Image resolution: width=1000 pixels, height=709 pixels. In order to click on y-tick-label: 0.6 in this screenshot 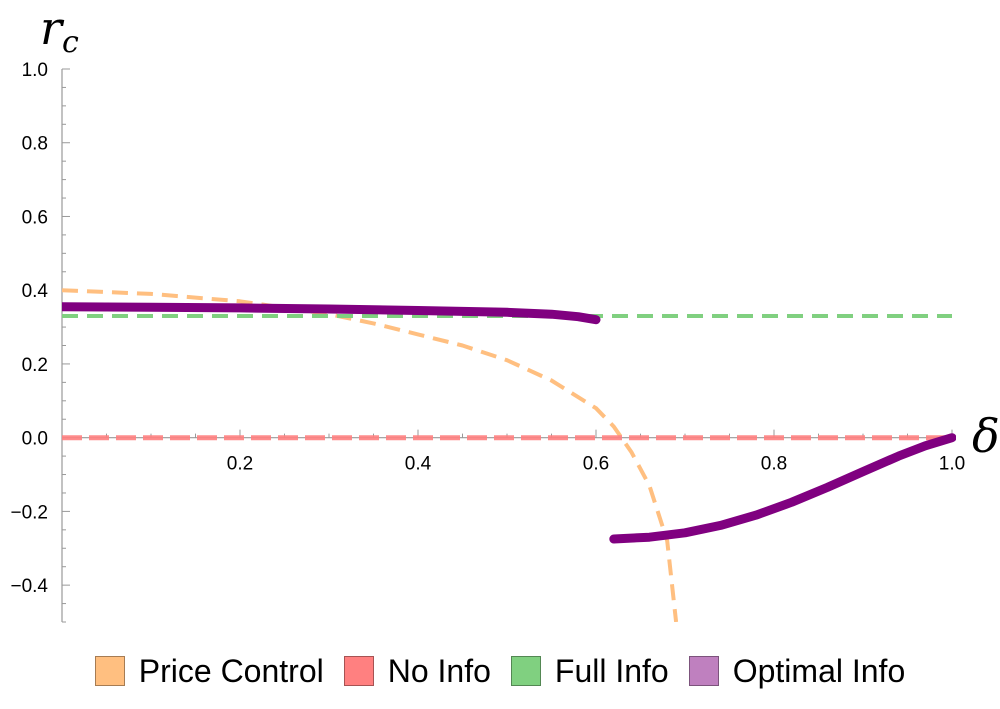, I will do `click(35, 217)`.